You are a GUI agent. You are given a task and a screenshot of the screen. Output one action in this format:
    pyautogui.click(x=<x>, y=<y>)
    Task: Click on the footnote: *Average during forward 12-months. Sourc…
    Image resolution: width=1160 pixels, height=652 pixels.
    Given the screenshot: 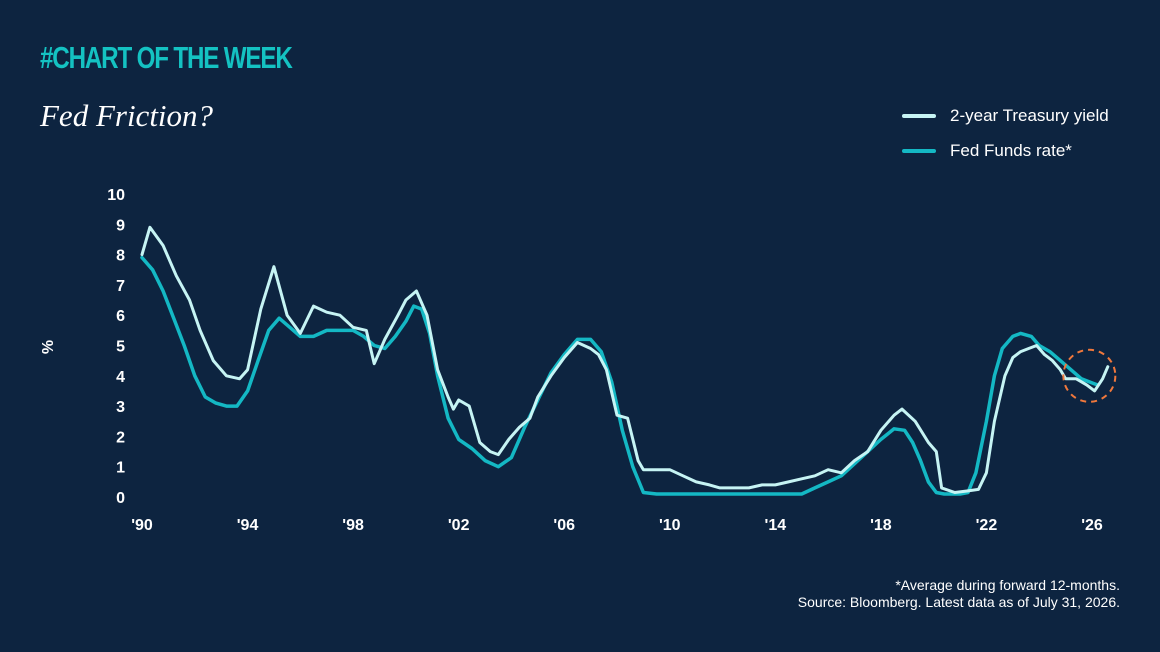 What is the action you would take?
    pyautogui.click(x=959, y=594)
    